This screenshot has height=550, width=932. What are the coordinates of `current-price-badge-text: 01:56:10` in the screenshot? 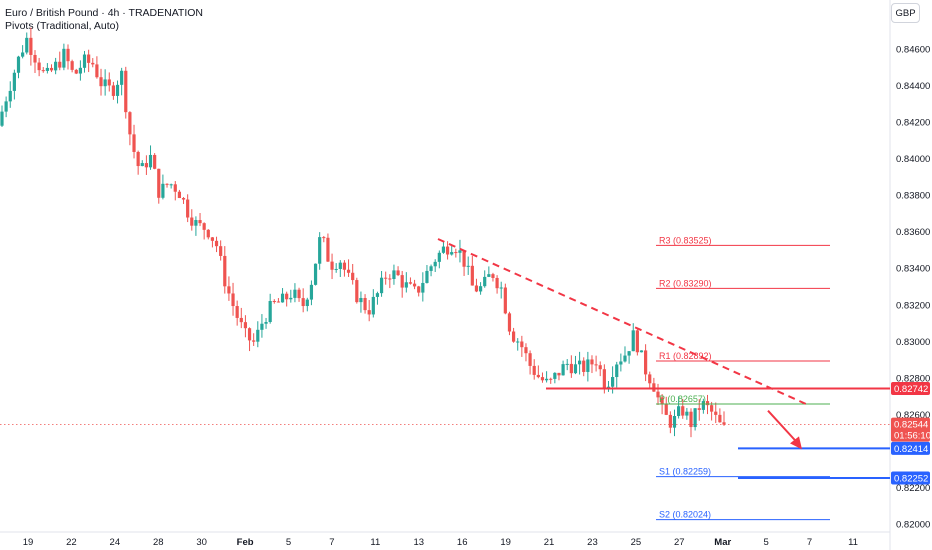 It's located at (912, 436).